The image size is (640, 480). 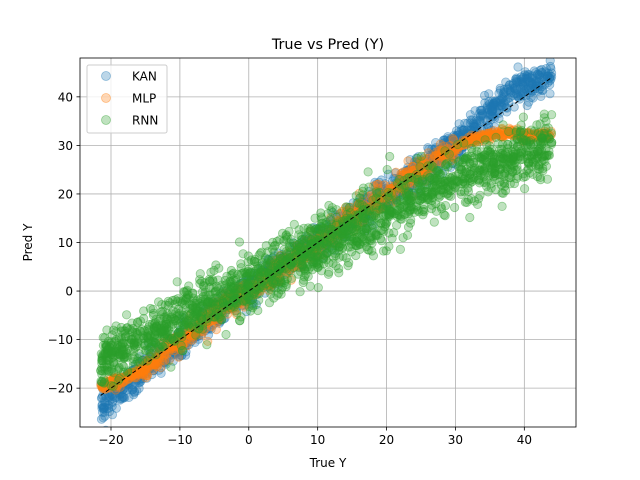 I want to click on x-tick-label: −10, so click(x=179, y=440).